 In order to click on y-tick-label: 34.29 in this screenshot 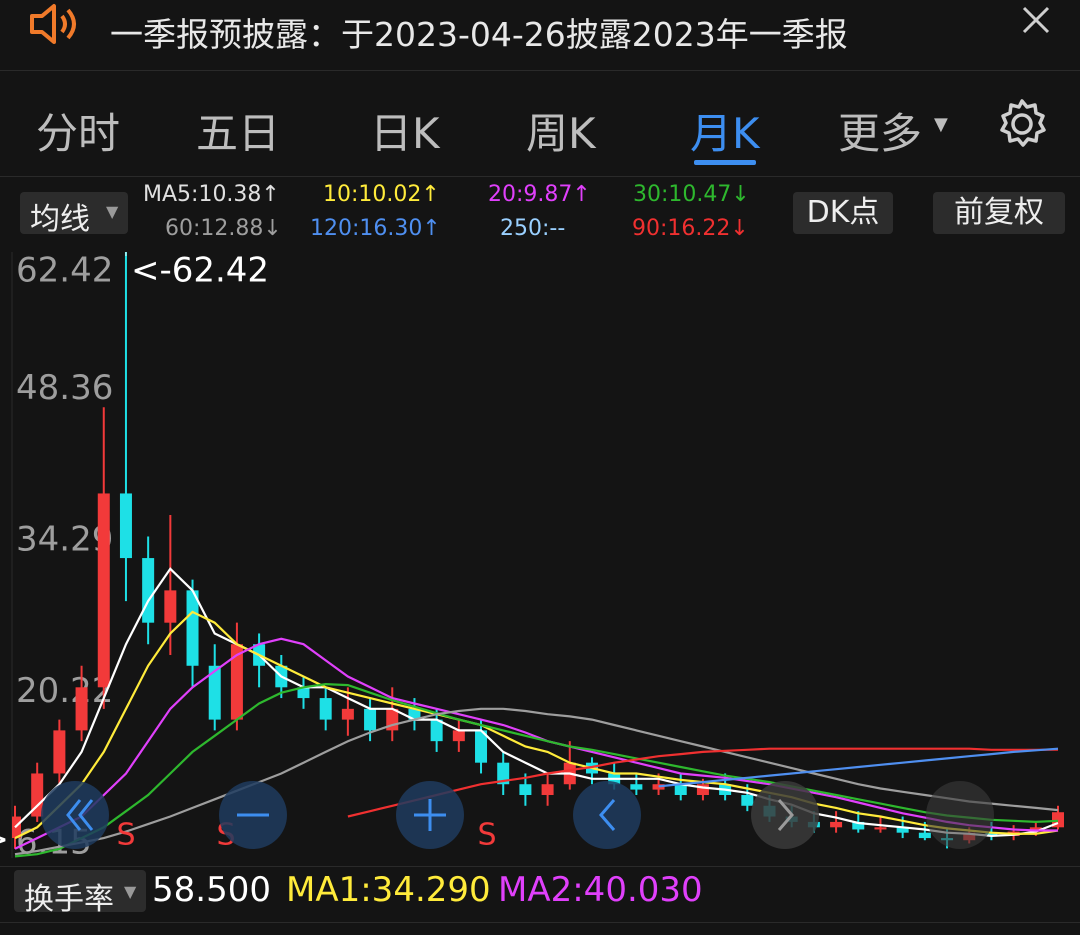, I will do `click(64, 539)`.